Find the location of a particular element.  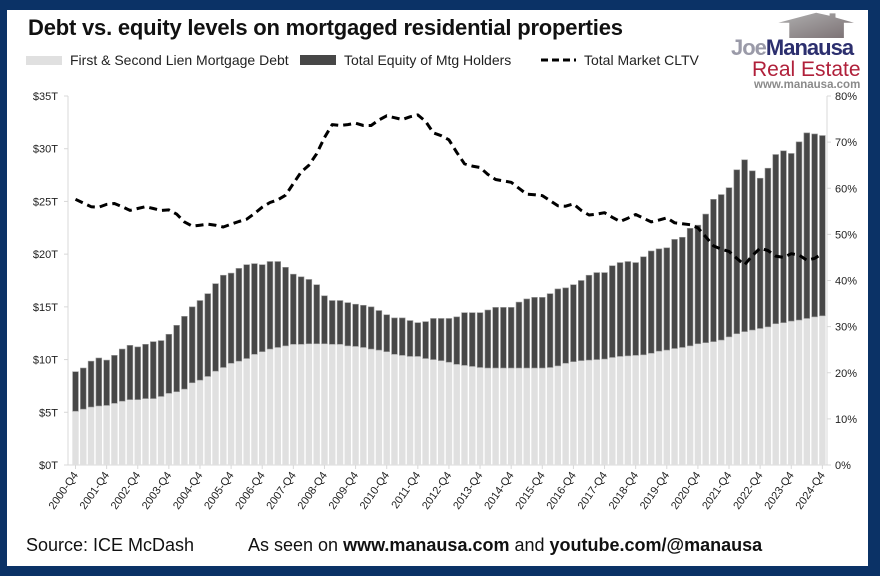

y-tick-label: $10T is located at coordinates (45, 361).